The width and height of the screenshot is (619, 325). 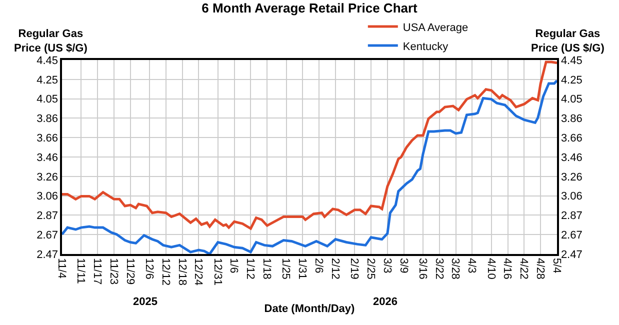 What do you see at coordinates (182, 272) in the screenshot?
I see `x-tick-label: 12/18` at bounding box center [182, 272].